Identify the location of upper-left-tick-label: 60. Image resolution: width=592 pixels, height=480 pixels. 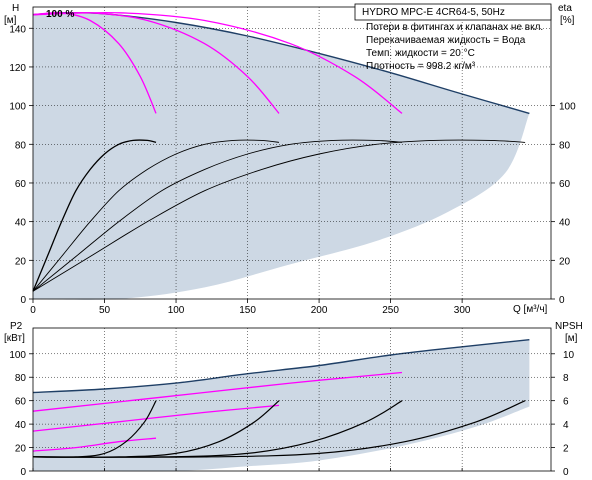
(21, 184).